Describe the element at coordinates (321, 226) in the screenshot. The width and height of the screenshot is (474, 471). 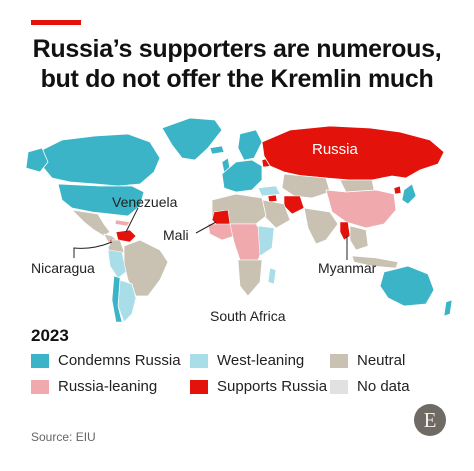
I see `india` at that location.